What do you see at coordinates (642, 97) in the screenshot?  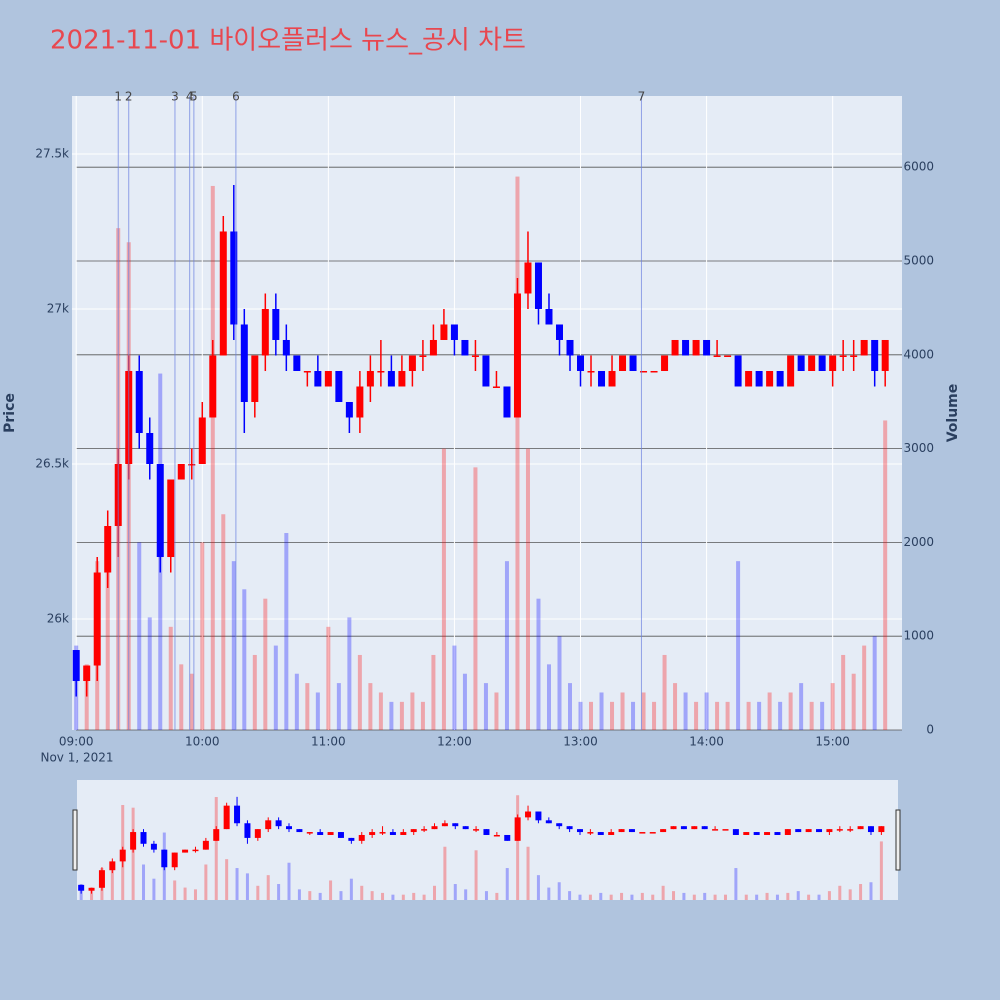 I see `annotation-label: 7` at bounding box center [642, 97].